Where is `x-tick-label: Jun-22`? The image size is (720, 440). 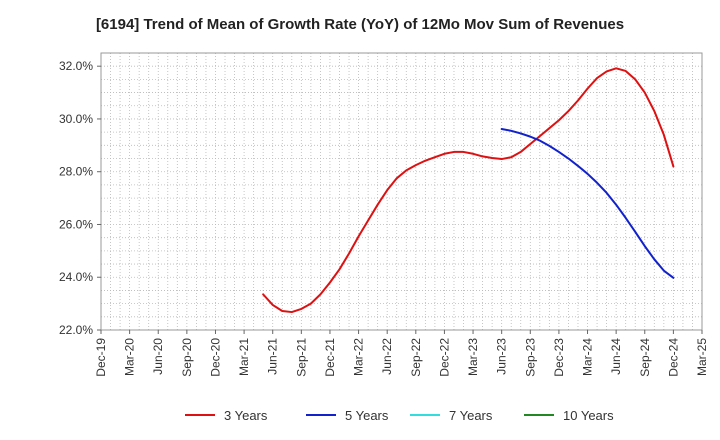 x-tick-label: Jun-22 is located at coordinates (387, 356).